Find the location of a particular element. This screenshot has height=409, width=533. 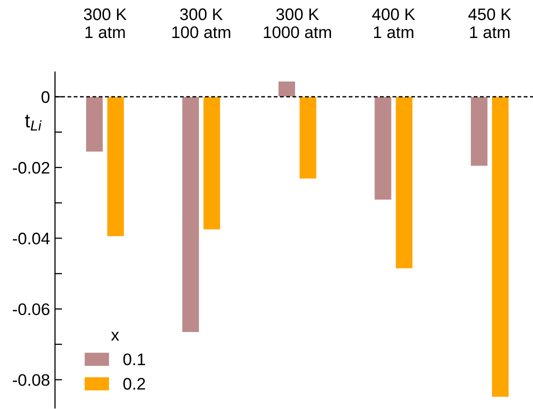

y-tick-label: 0 is located at coordinates (46, 97).